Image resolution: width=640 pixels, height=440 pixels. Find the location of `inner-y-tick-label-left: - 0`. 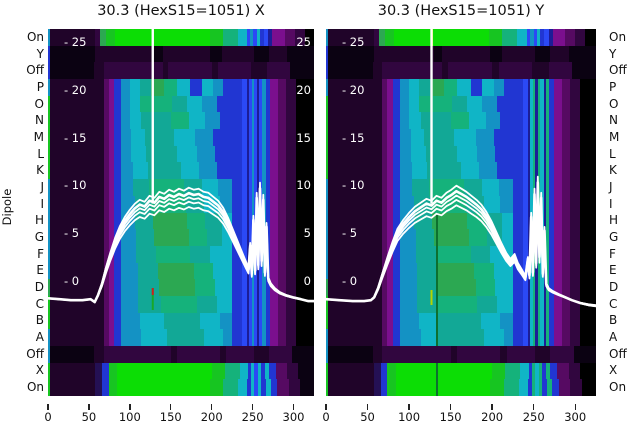

inner-y-tick-label-left: - 0 is located at coordinates (72, 281).